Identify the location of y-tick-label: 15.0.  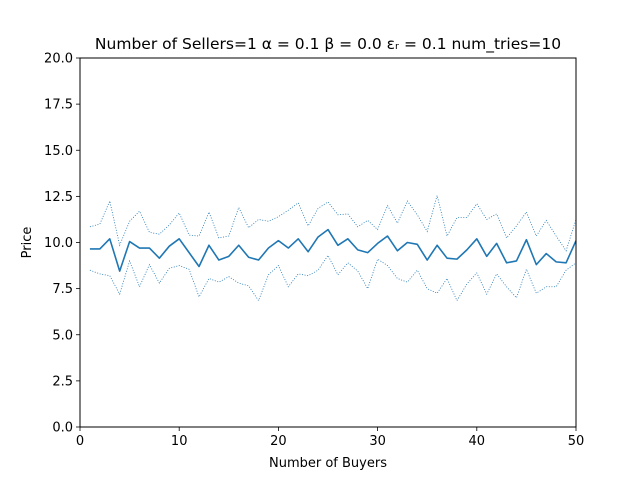
(58, 151).